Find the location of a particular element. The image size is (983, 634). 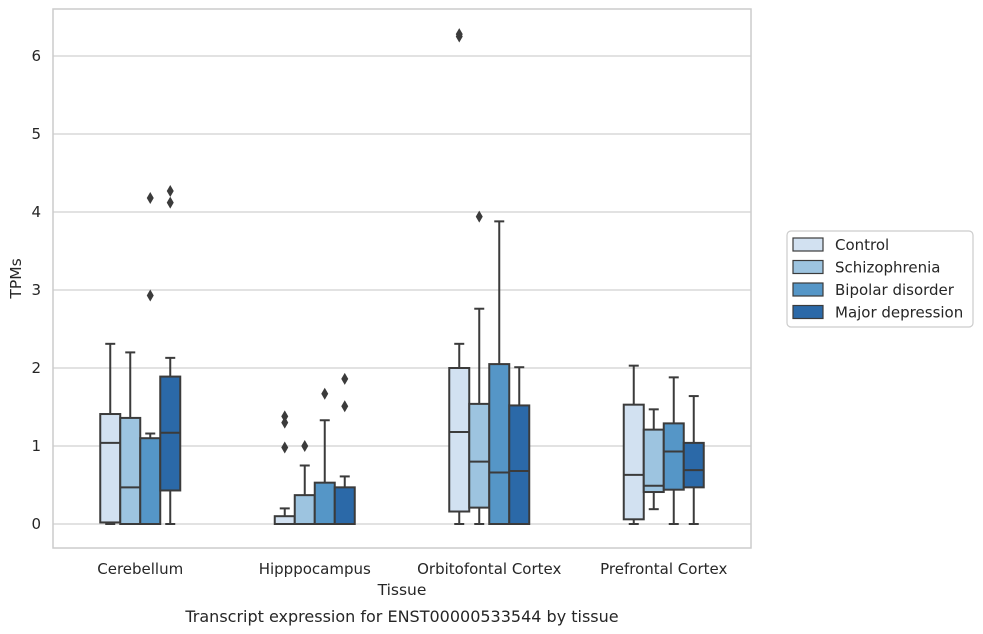

y-tick-label: 3 is located at coordinates (36, 290).